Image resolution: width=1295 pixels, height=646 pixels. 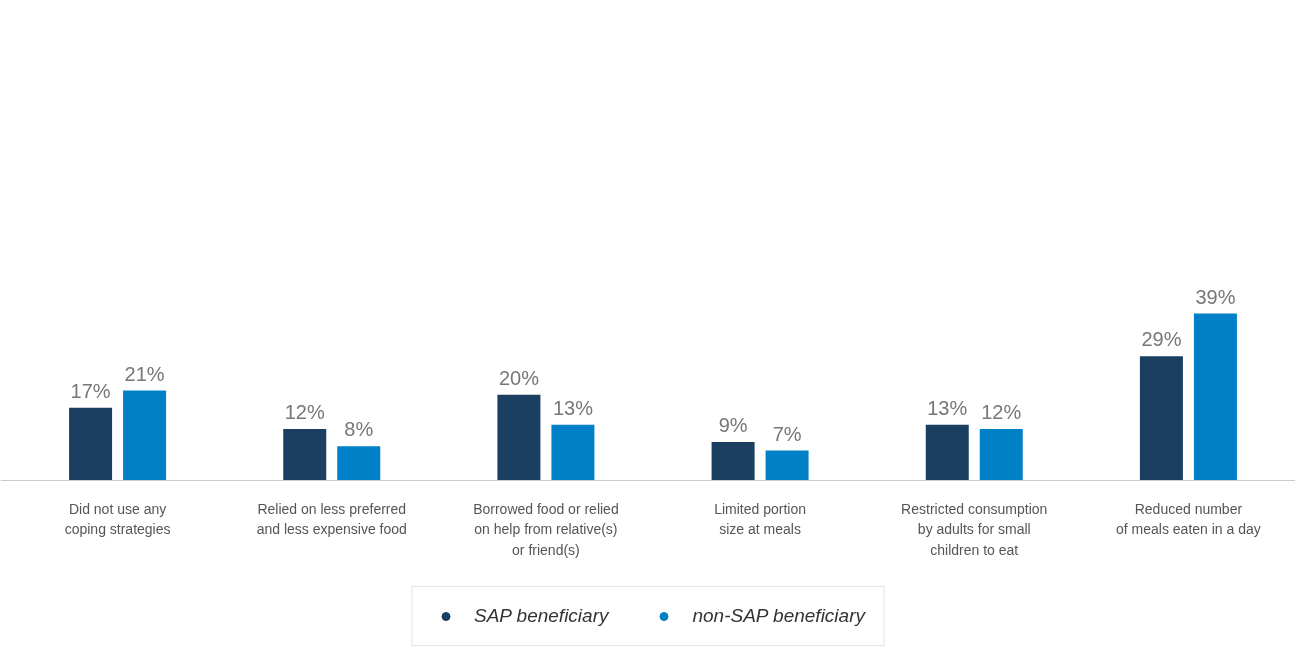 What do you see at coordinates (1188, 519) in the screenshot?
I see `x-tick-label: Reduced number of meals eaten in a day` at bounding box center [1188, 519].